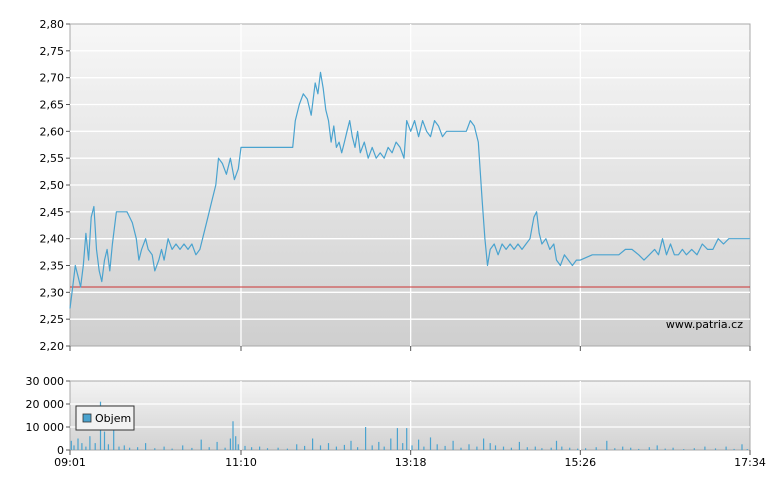  I want to click on volume-y-tick-label: 30 000, so click(45, 381).